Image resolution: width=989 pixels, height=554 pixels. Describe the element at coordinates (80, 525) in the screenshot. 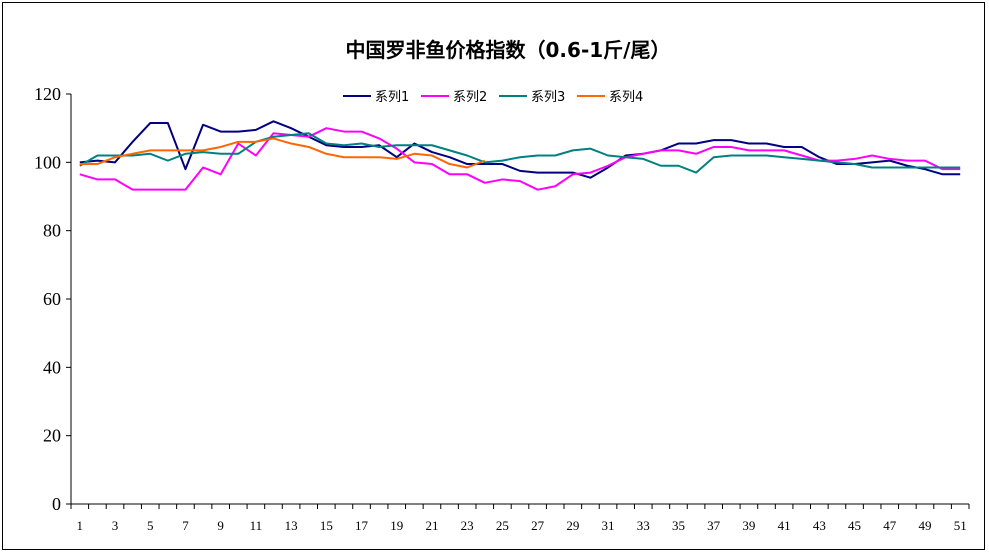

I see `x-tick-label: 1` at that location.